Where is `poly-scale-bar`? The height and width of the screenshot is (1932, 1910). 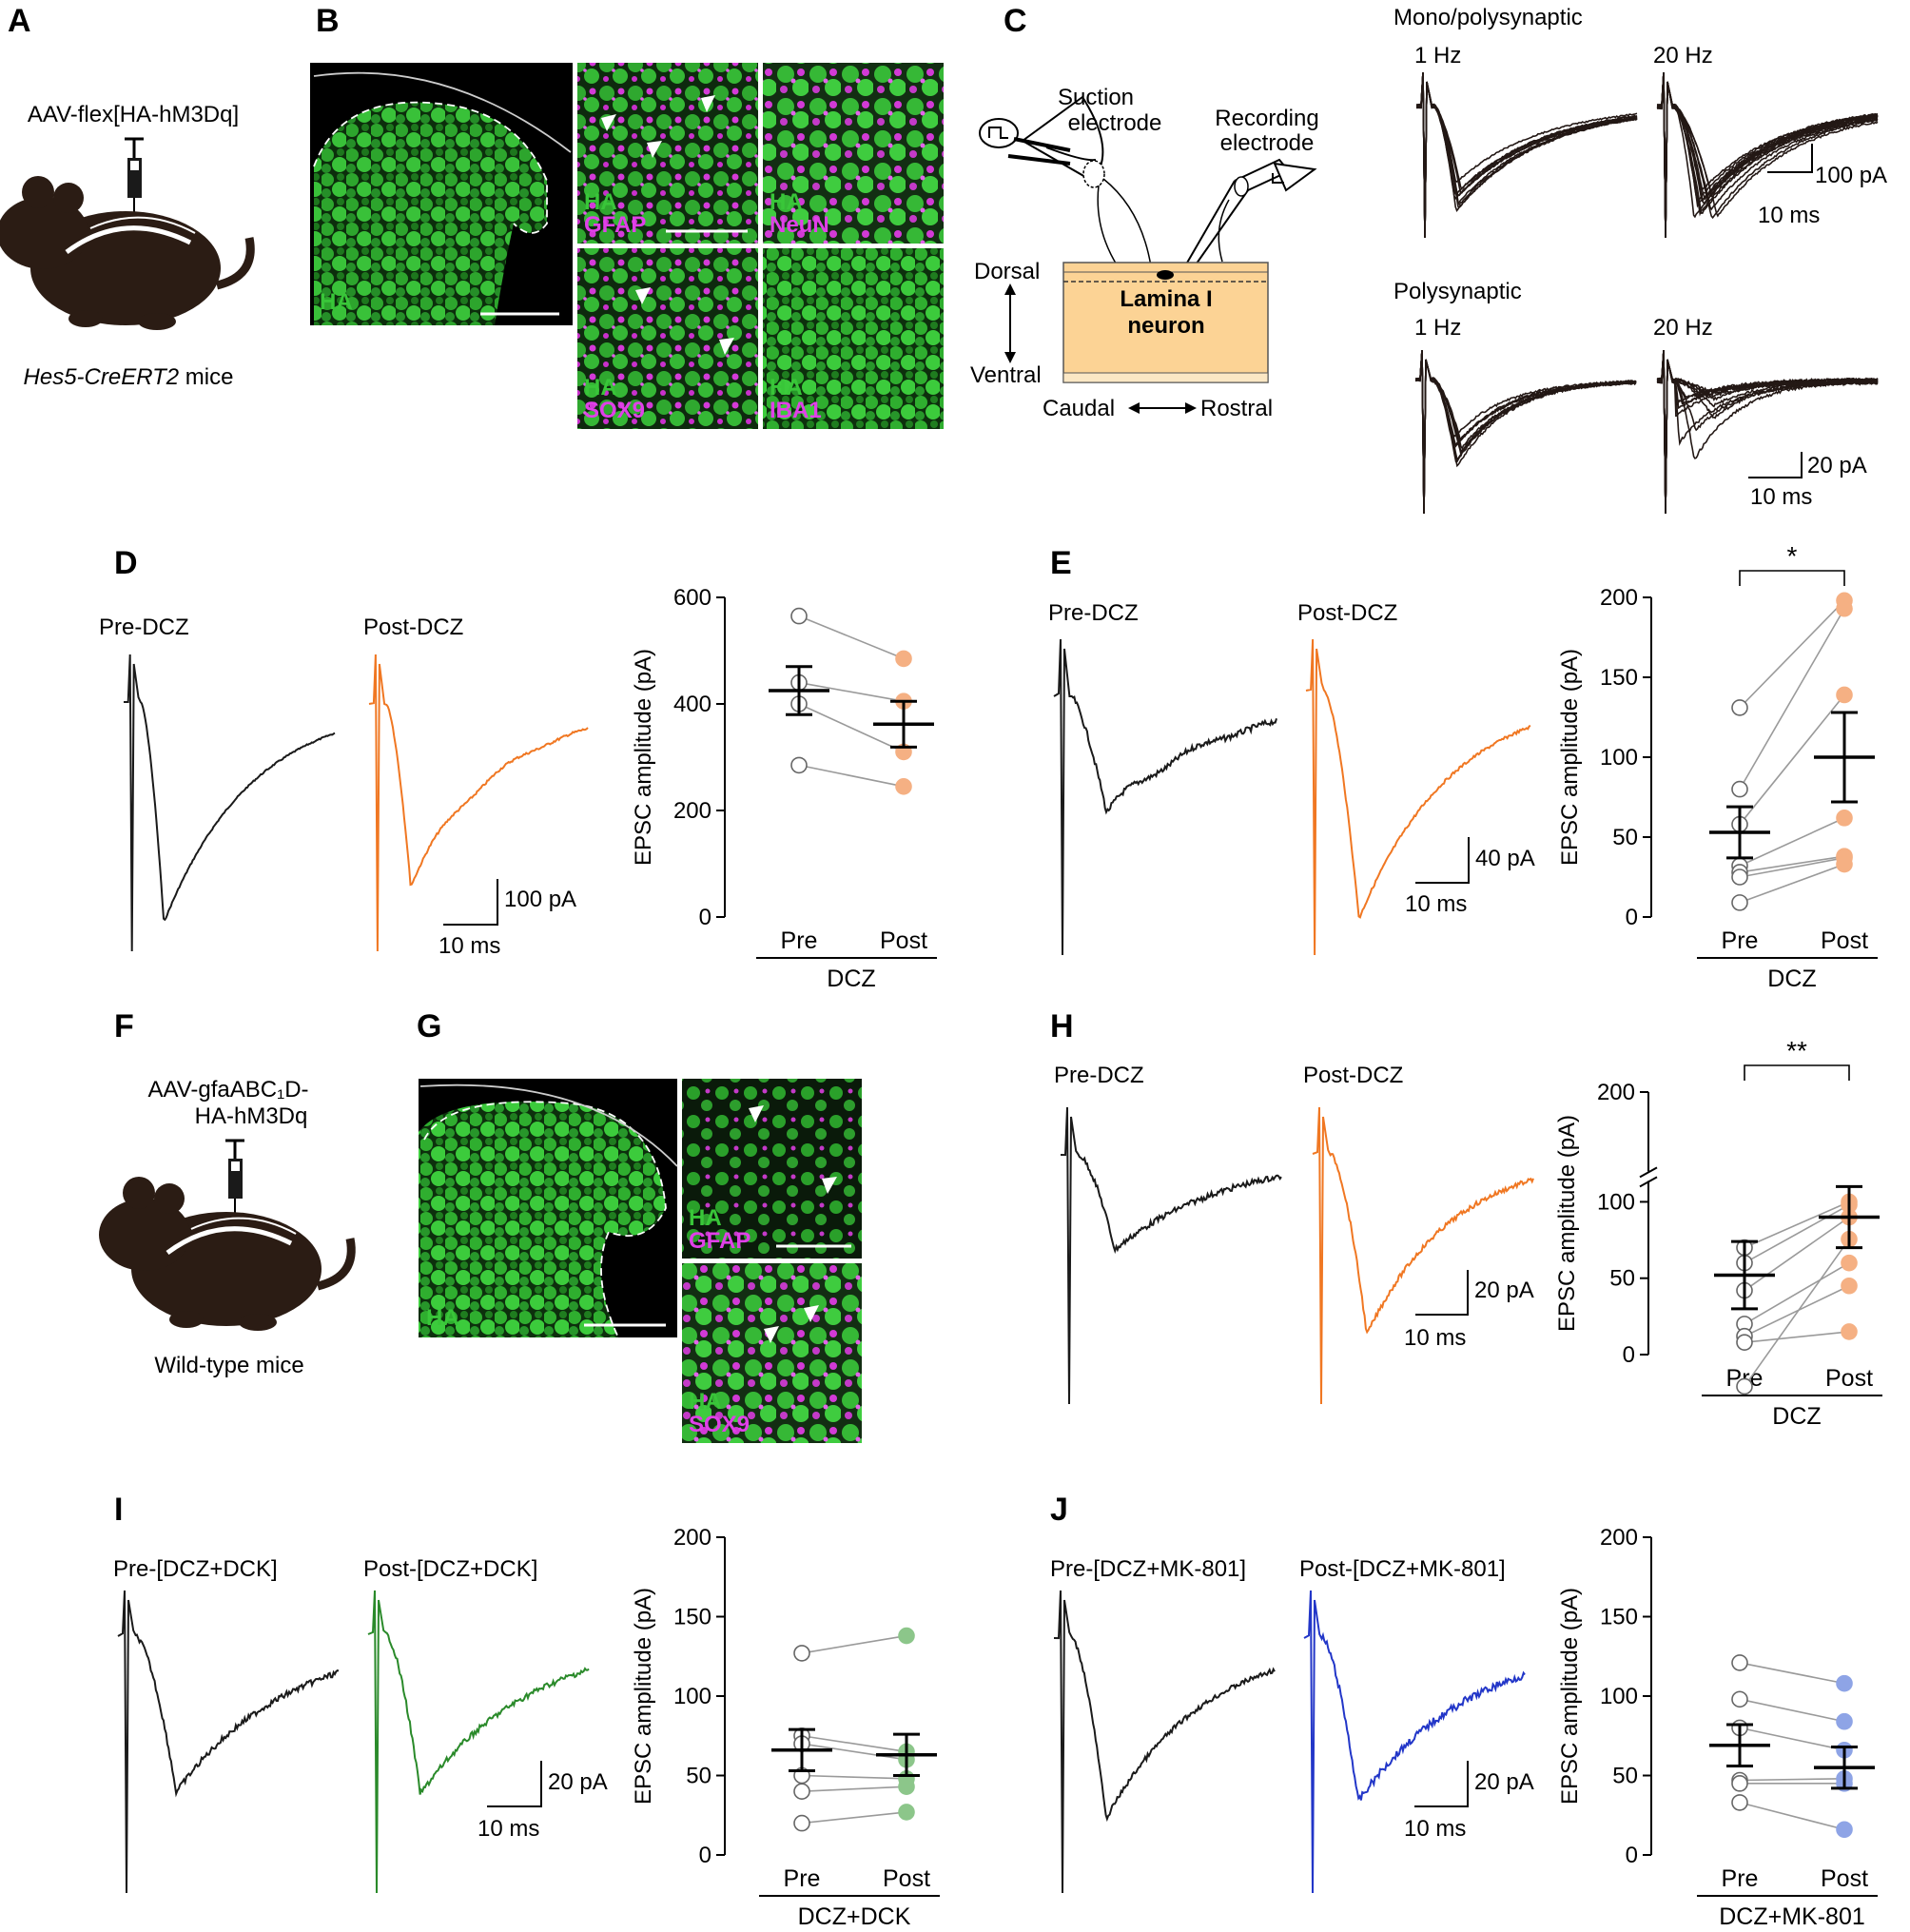 poly-scale-bar is located at coordinates (1776, 465).